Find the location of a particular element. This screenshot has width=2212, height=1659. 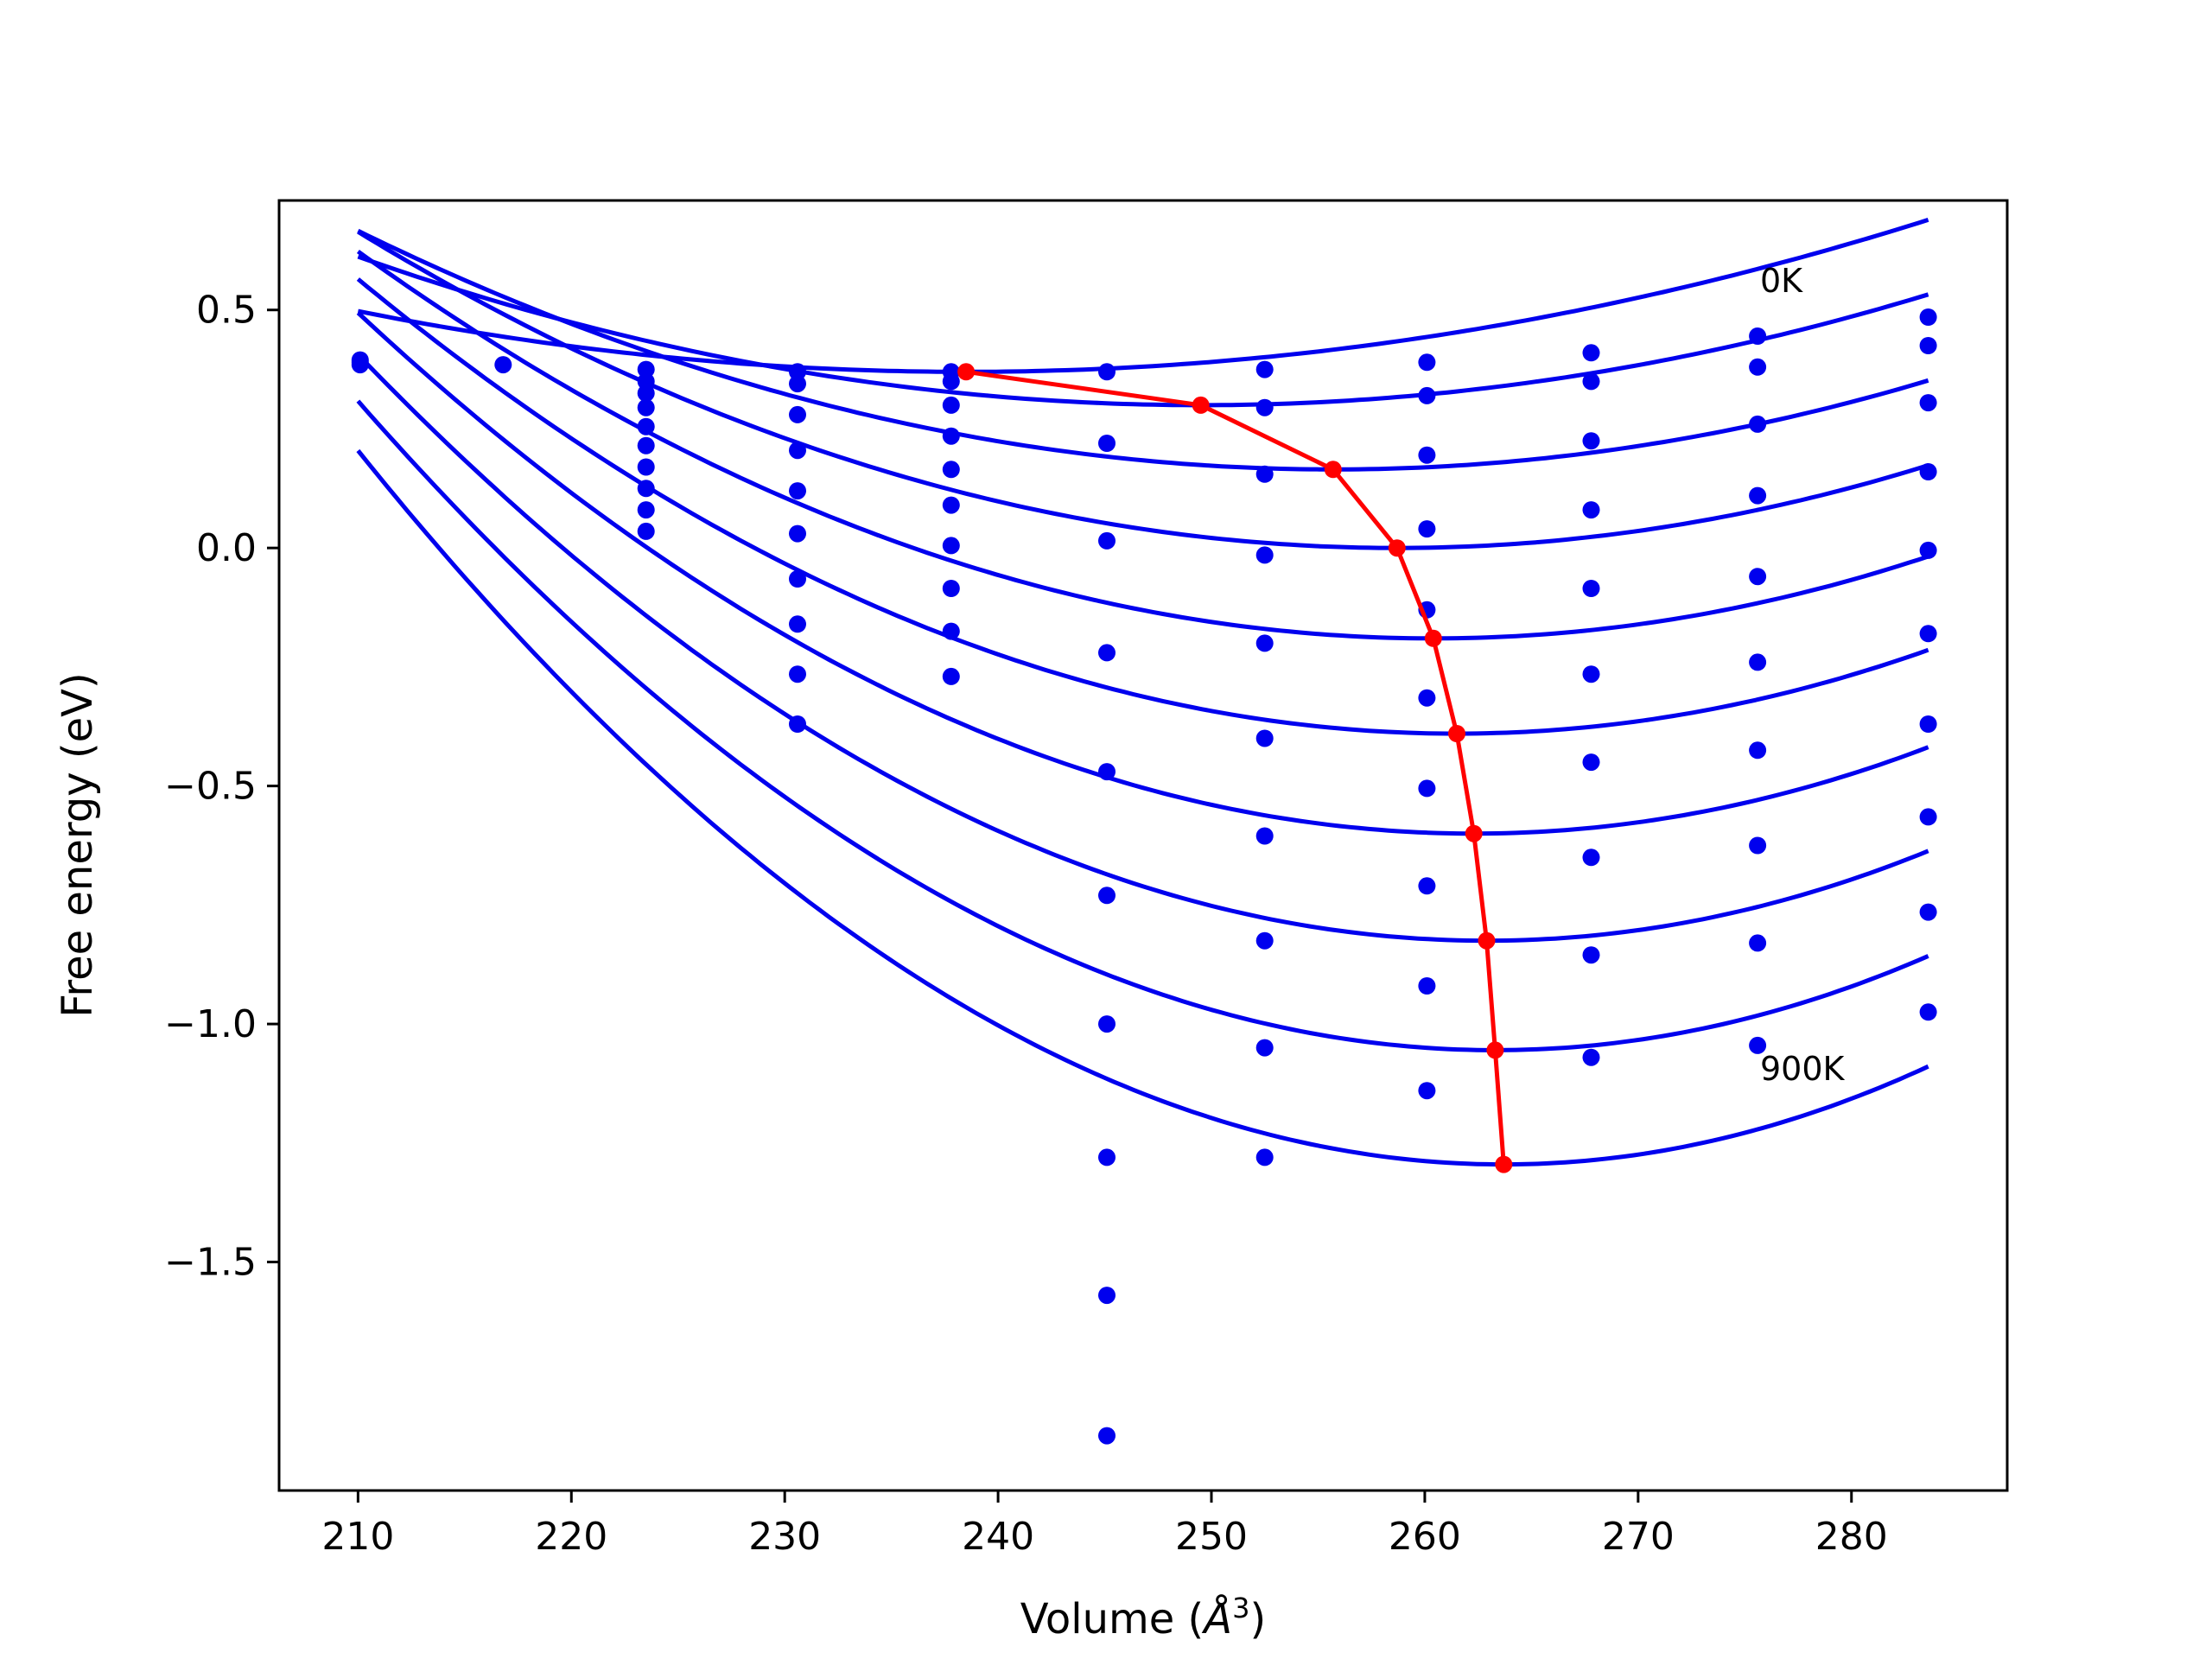

x-tick-label-240: 240 is located at coordinates (998, 1537).